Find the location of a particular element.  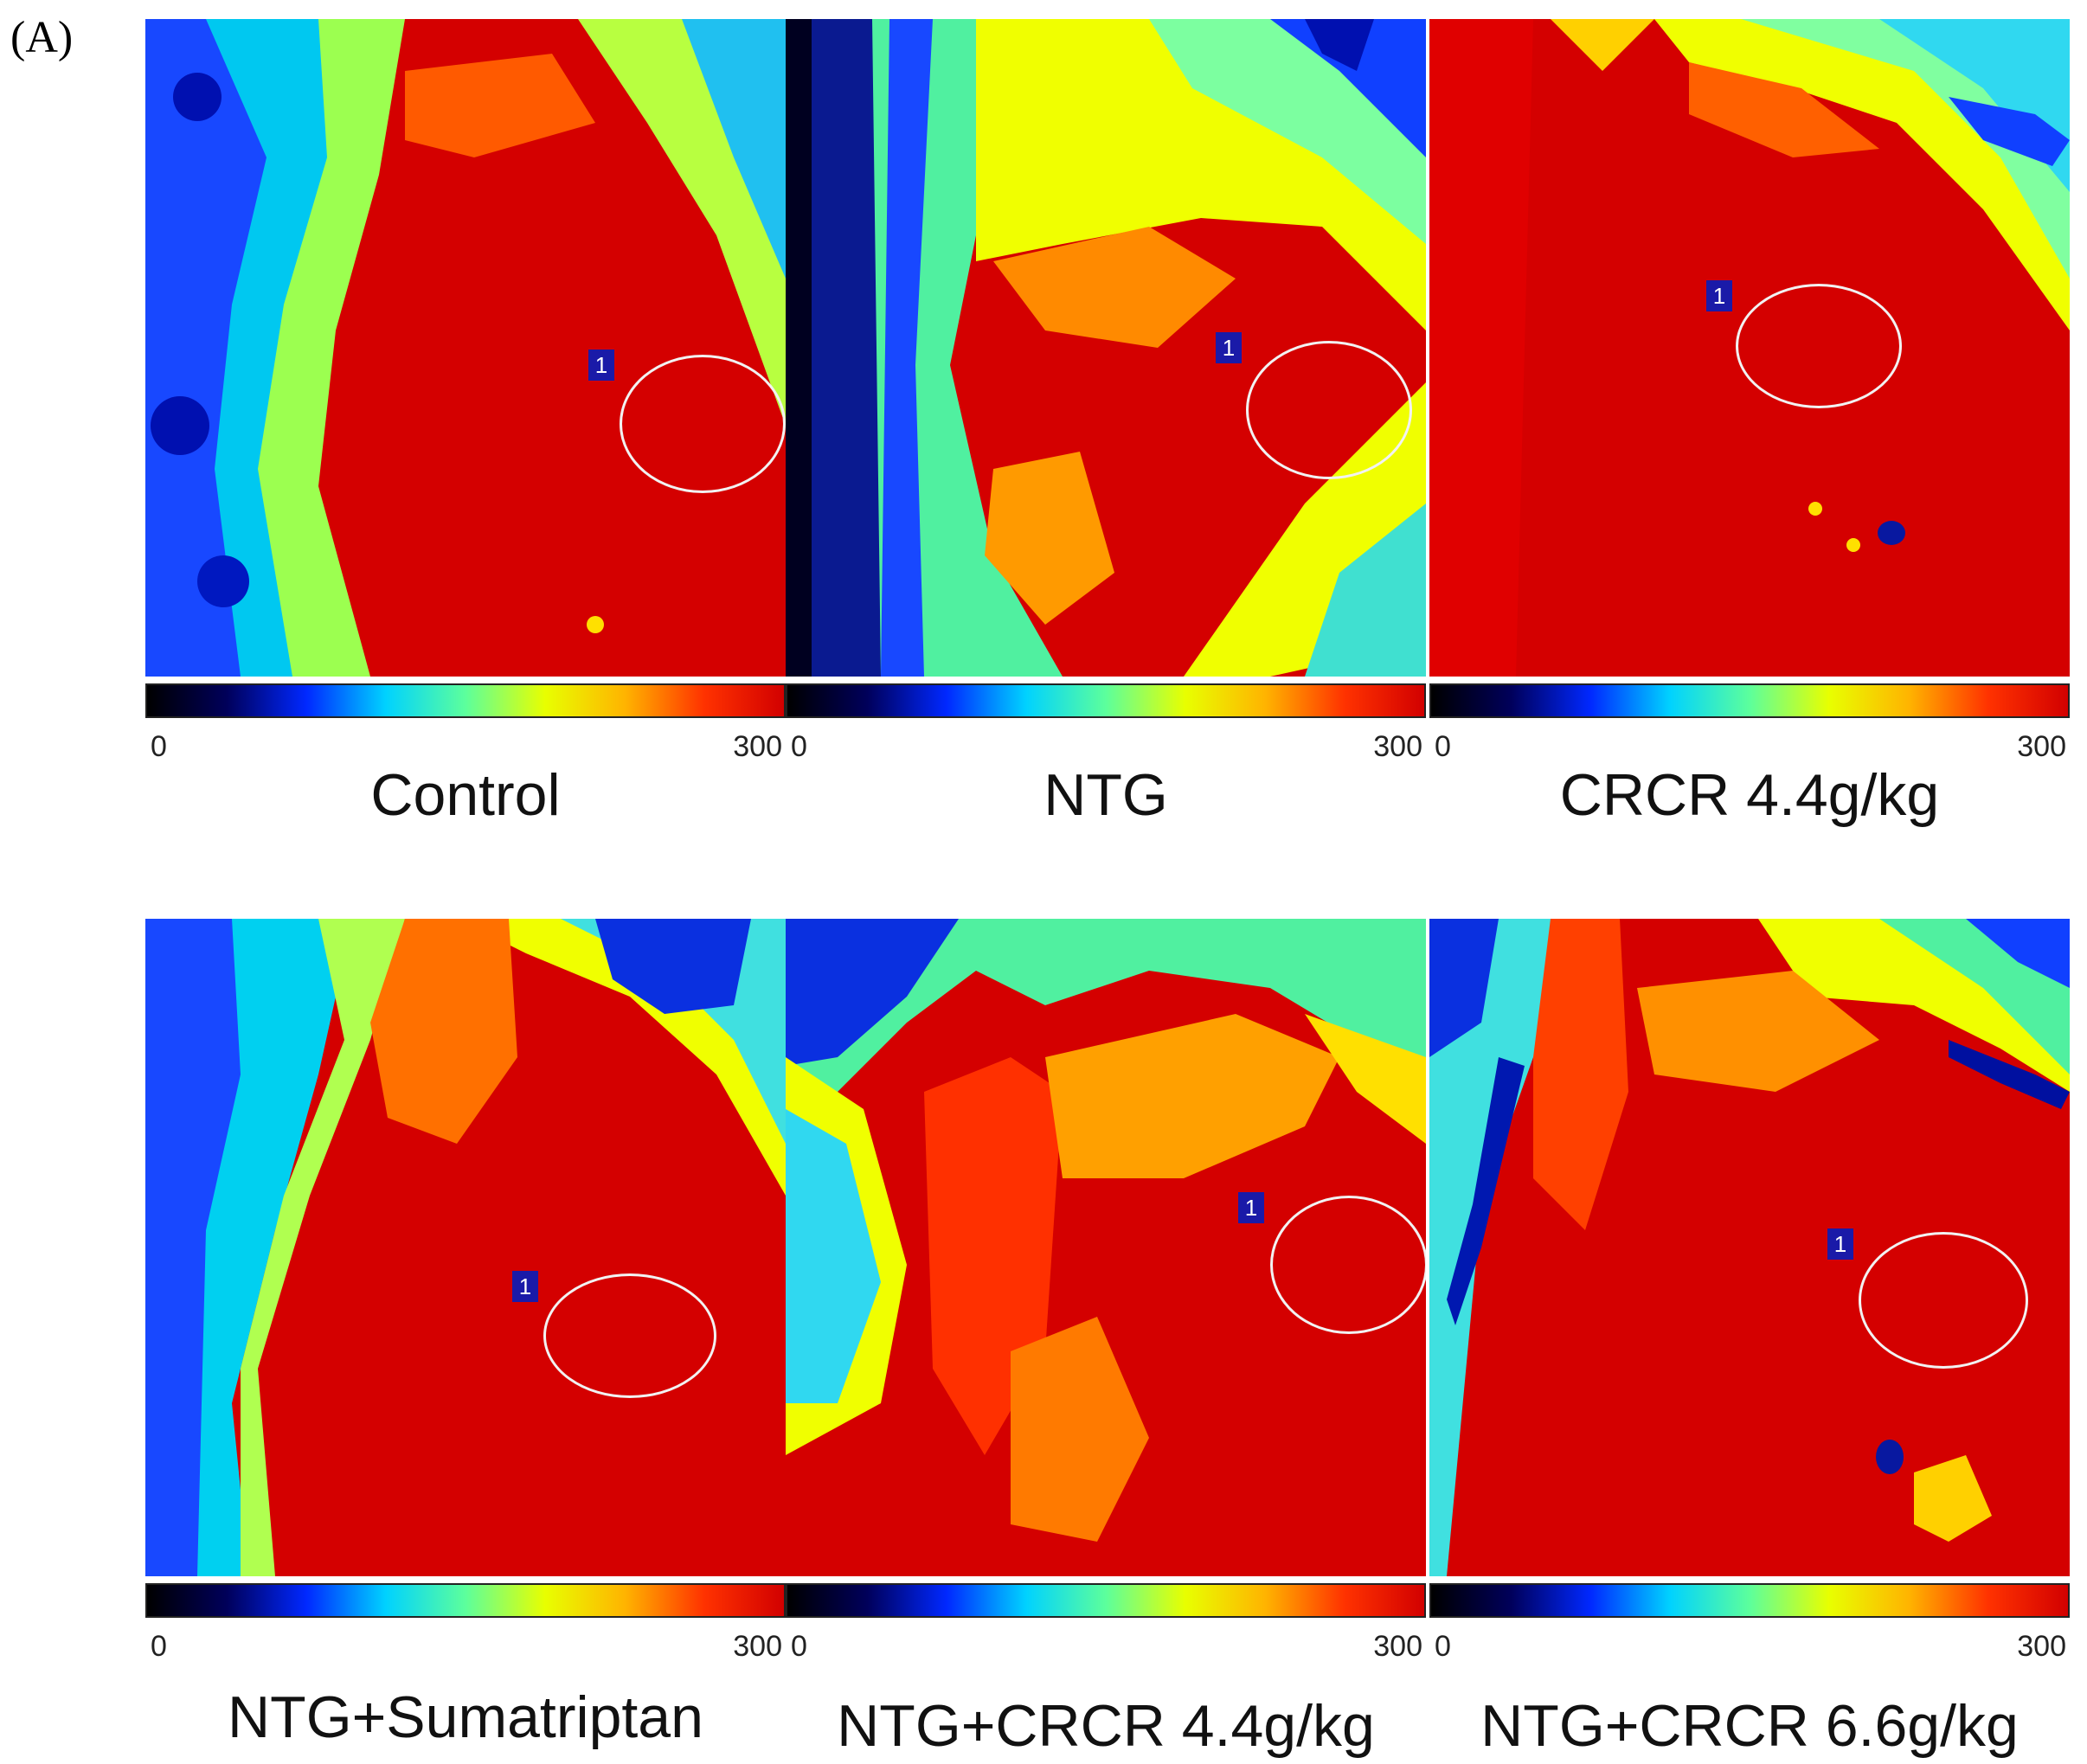

panel-caption: NTG is located at coordinates (1106, 795).